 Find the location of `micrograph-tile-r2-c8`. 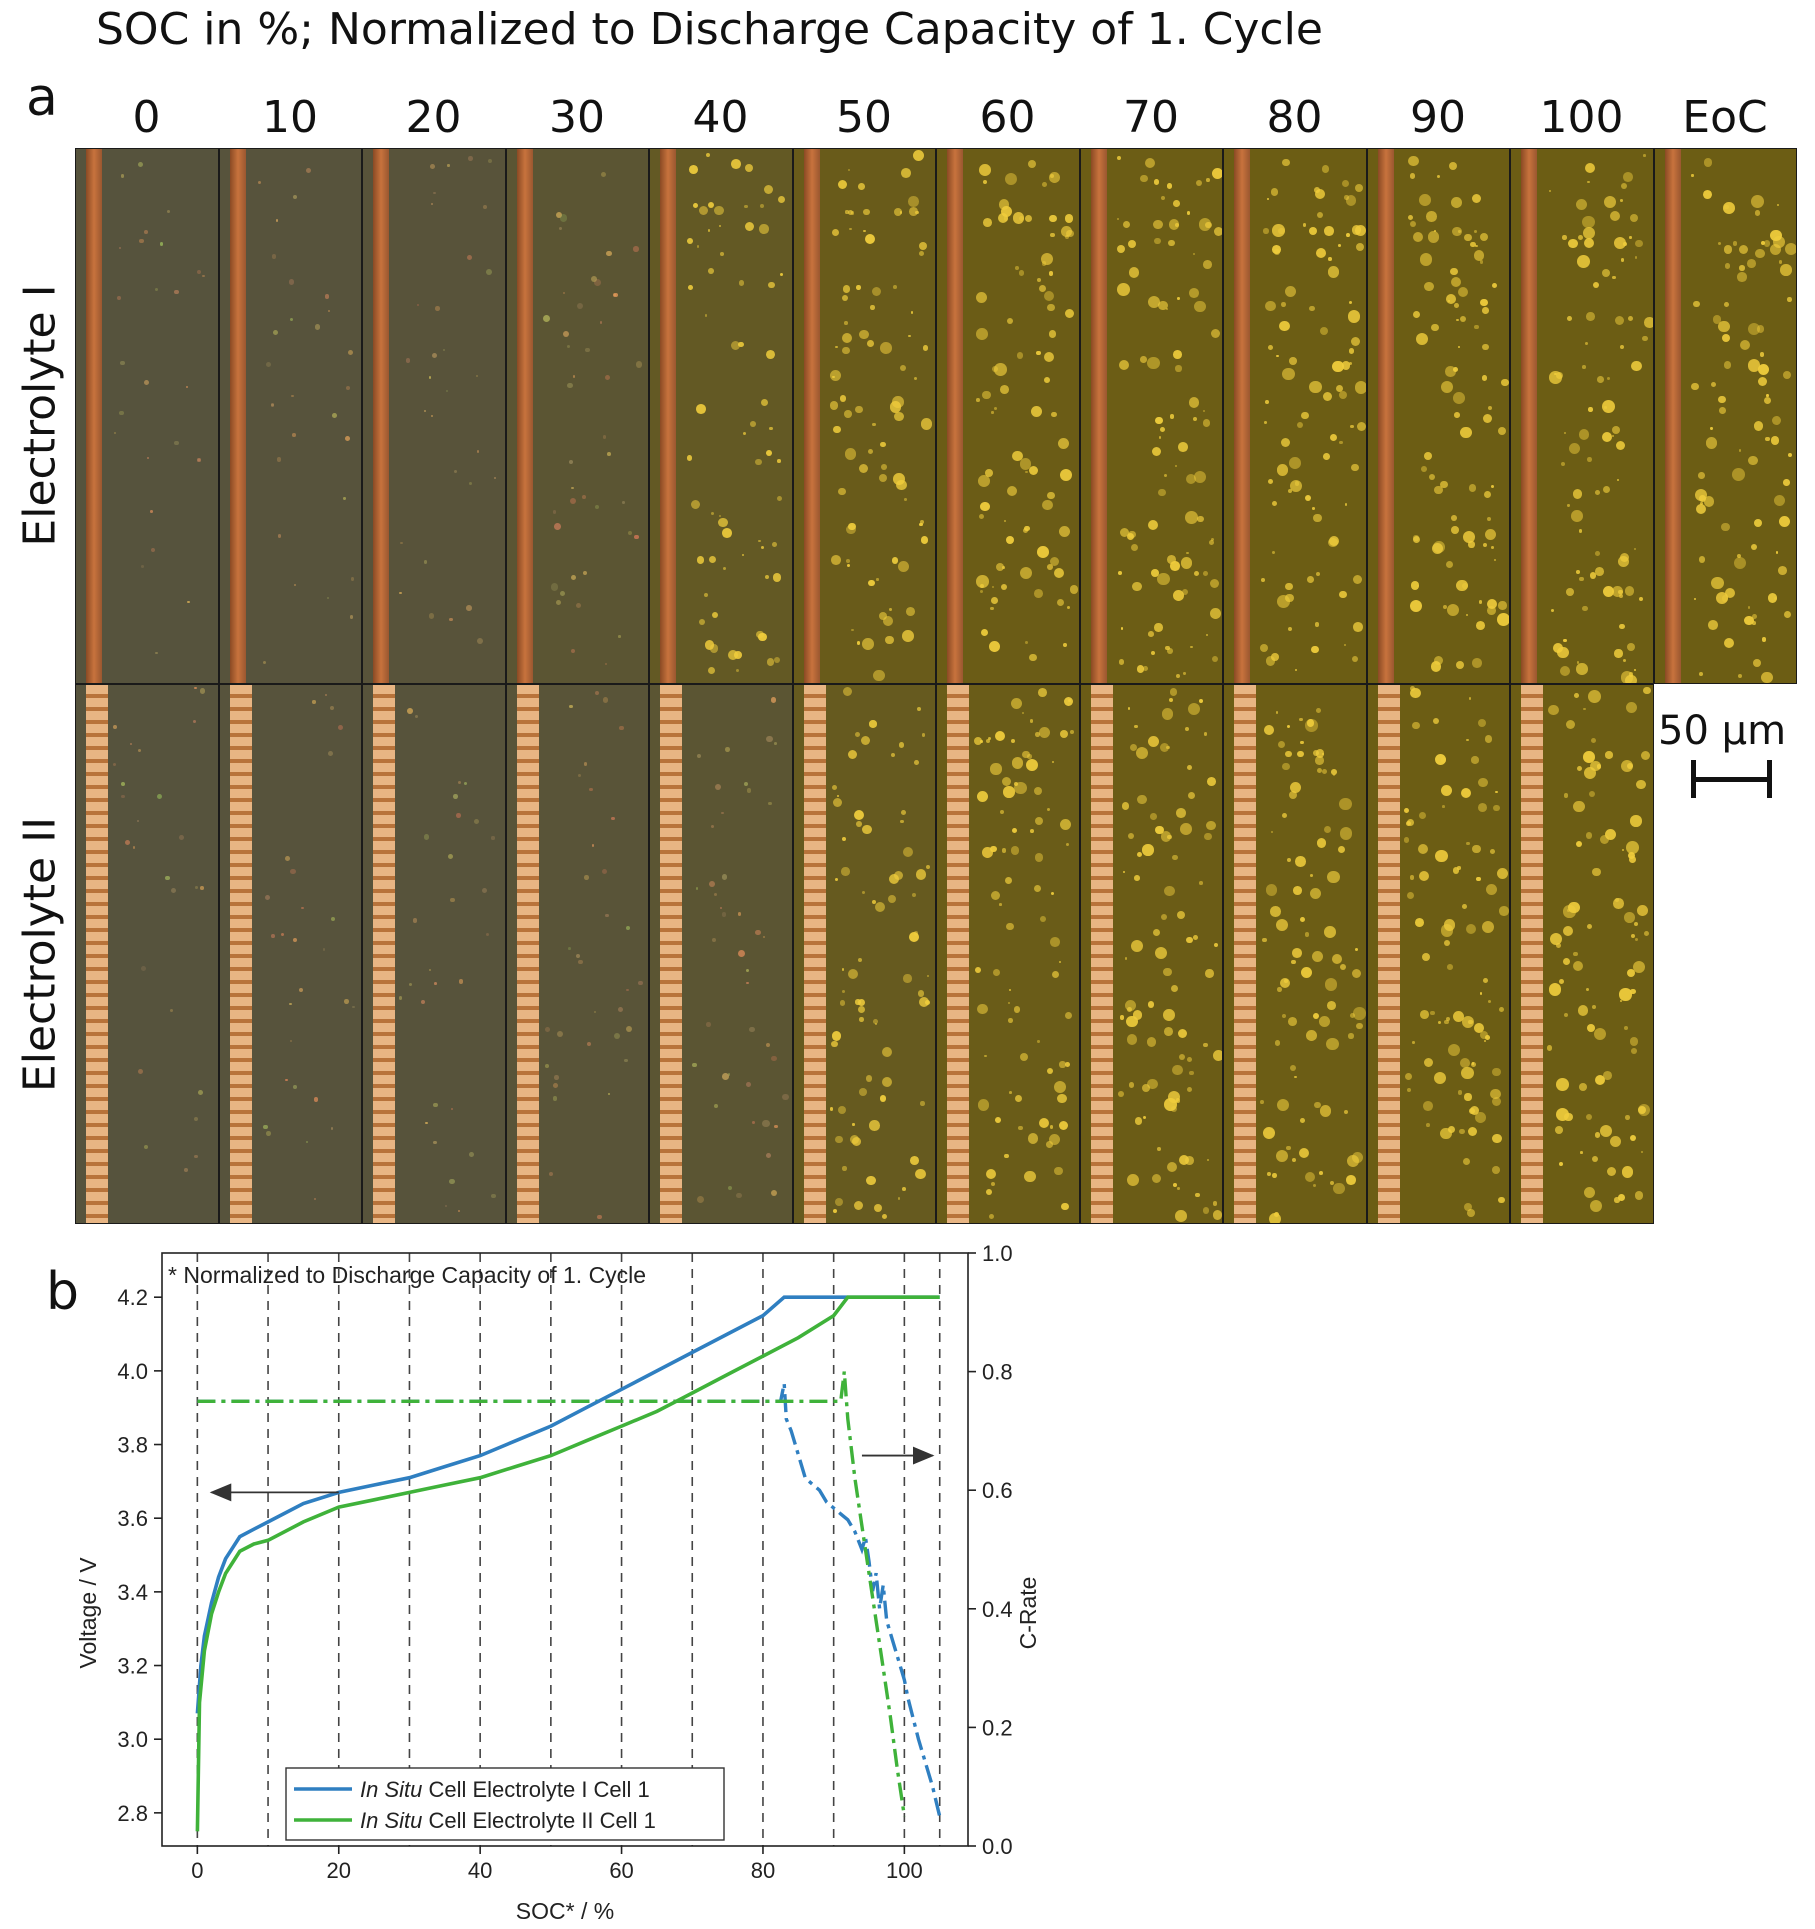

micrograph-tile-r2-c8 is located at coordinates (1151, 954).